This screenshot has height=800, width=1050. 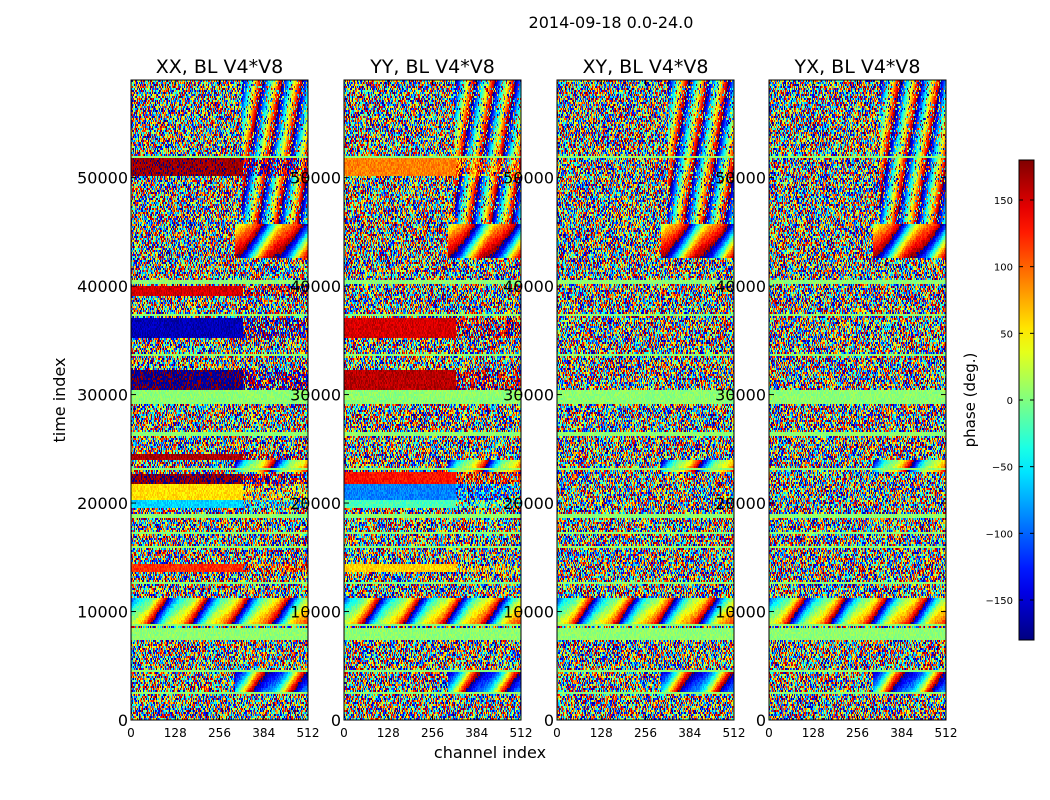 What do you see at coordinates (1002, 468) in the screenshot?
I see `colorbar-tick-label: −50` at bounding box center [1002, 468].